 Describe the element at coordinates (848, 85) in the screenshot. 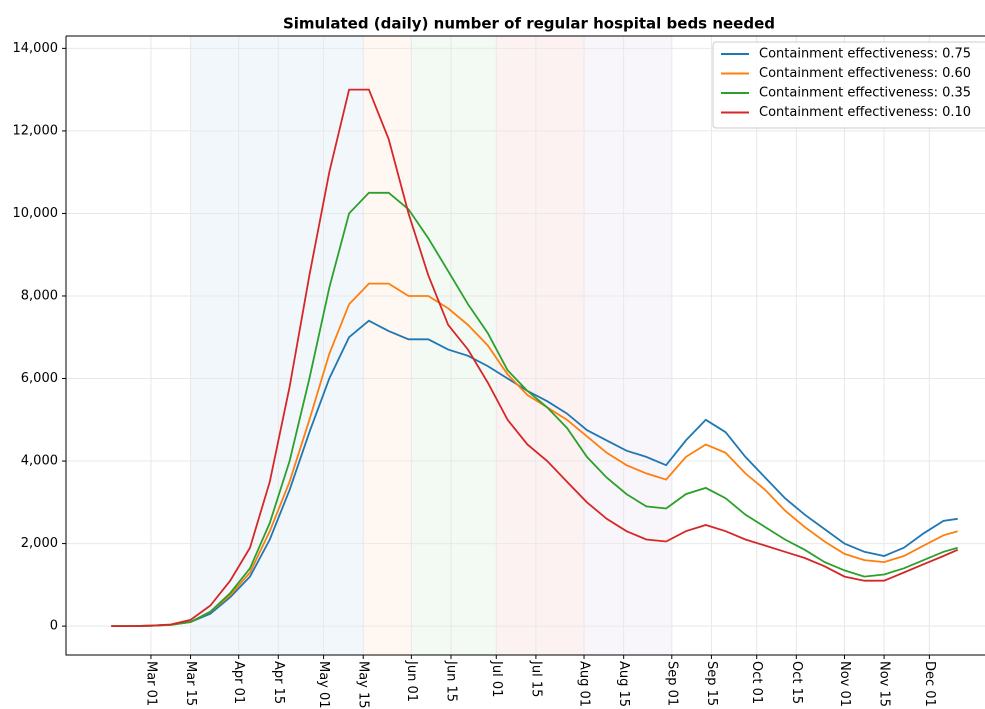

I see `legend-box` at that location.